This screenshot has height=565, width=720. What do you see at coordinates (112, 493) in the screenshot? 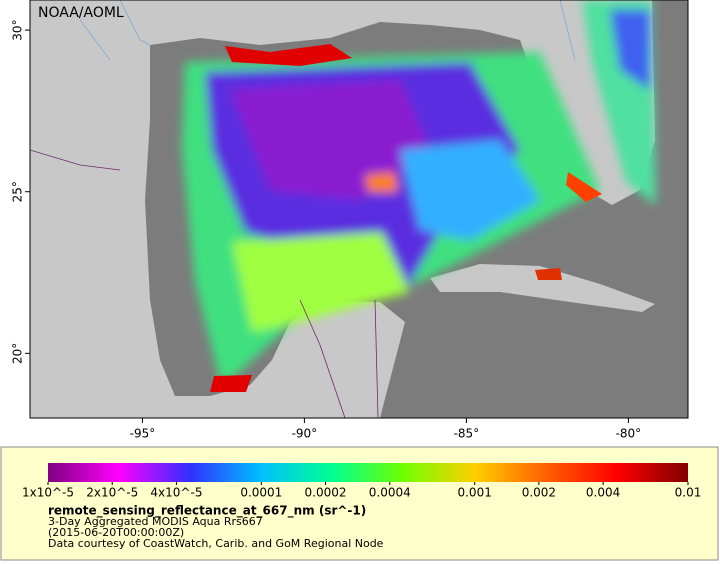
I see `colorbar-tick-label: 2x10^-5` at bounding box center [112, 493].